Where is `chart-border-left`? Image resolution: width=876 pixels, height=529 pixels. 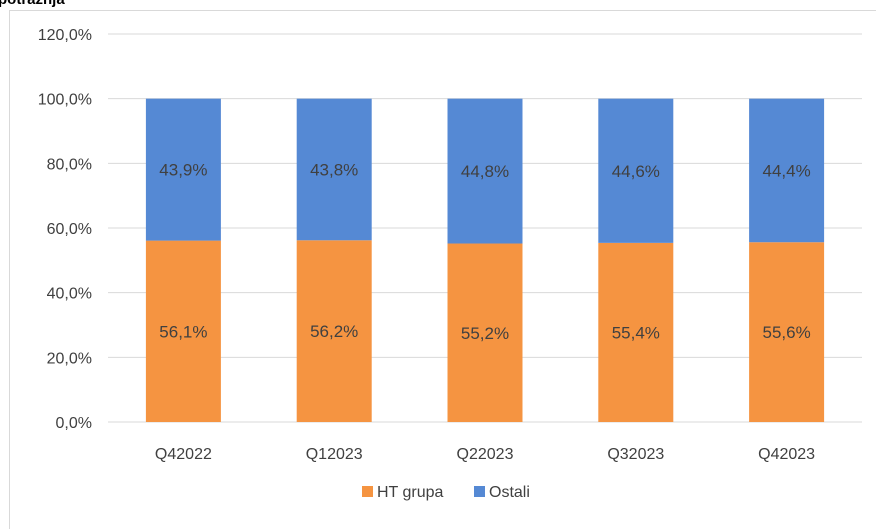 chart-border-left is located at coordinates (9, 269).